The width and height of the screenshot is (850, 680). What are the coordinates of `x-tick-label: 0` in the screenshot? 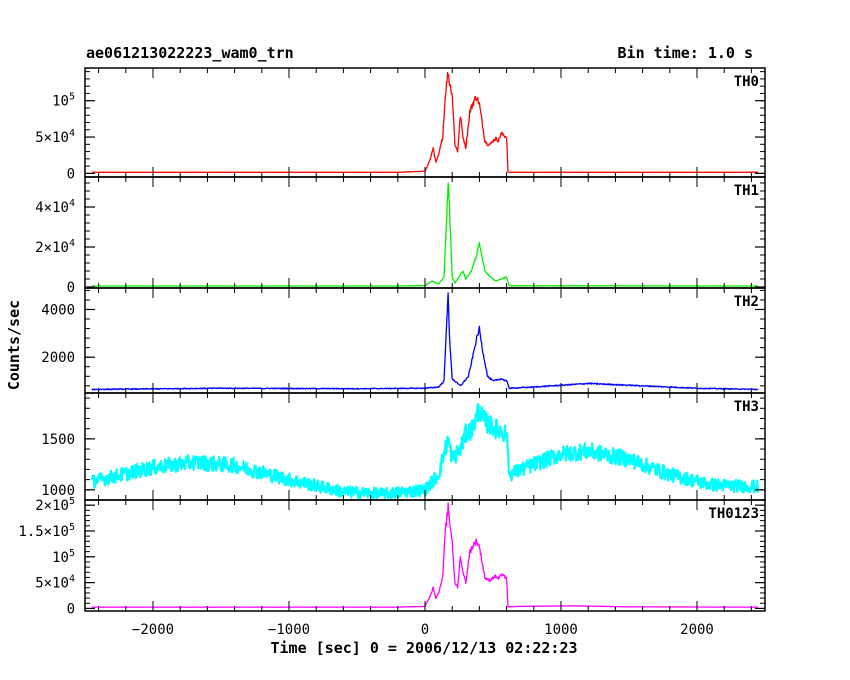 It's located at (425, 630).